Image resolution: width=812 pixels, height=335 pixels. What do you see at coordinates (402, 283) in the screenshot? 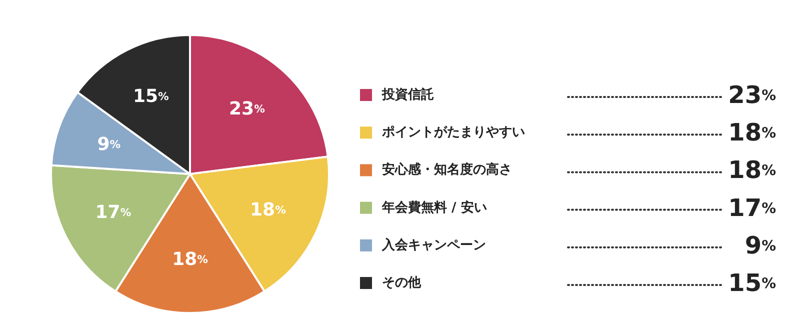
I see `legend-label: その他` at bounding box center [402, 283].